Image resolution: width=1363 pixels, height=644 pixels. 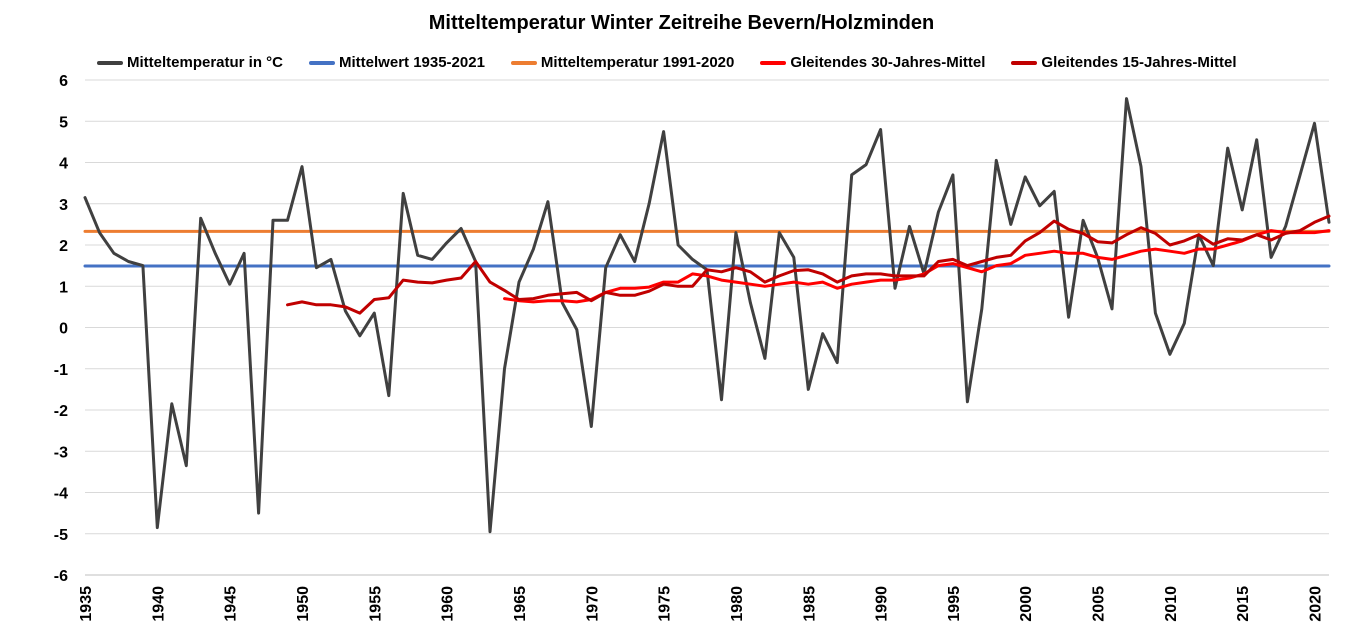 I want to click on x-tick-label: 1980, so click(x=737, y=604).